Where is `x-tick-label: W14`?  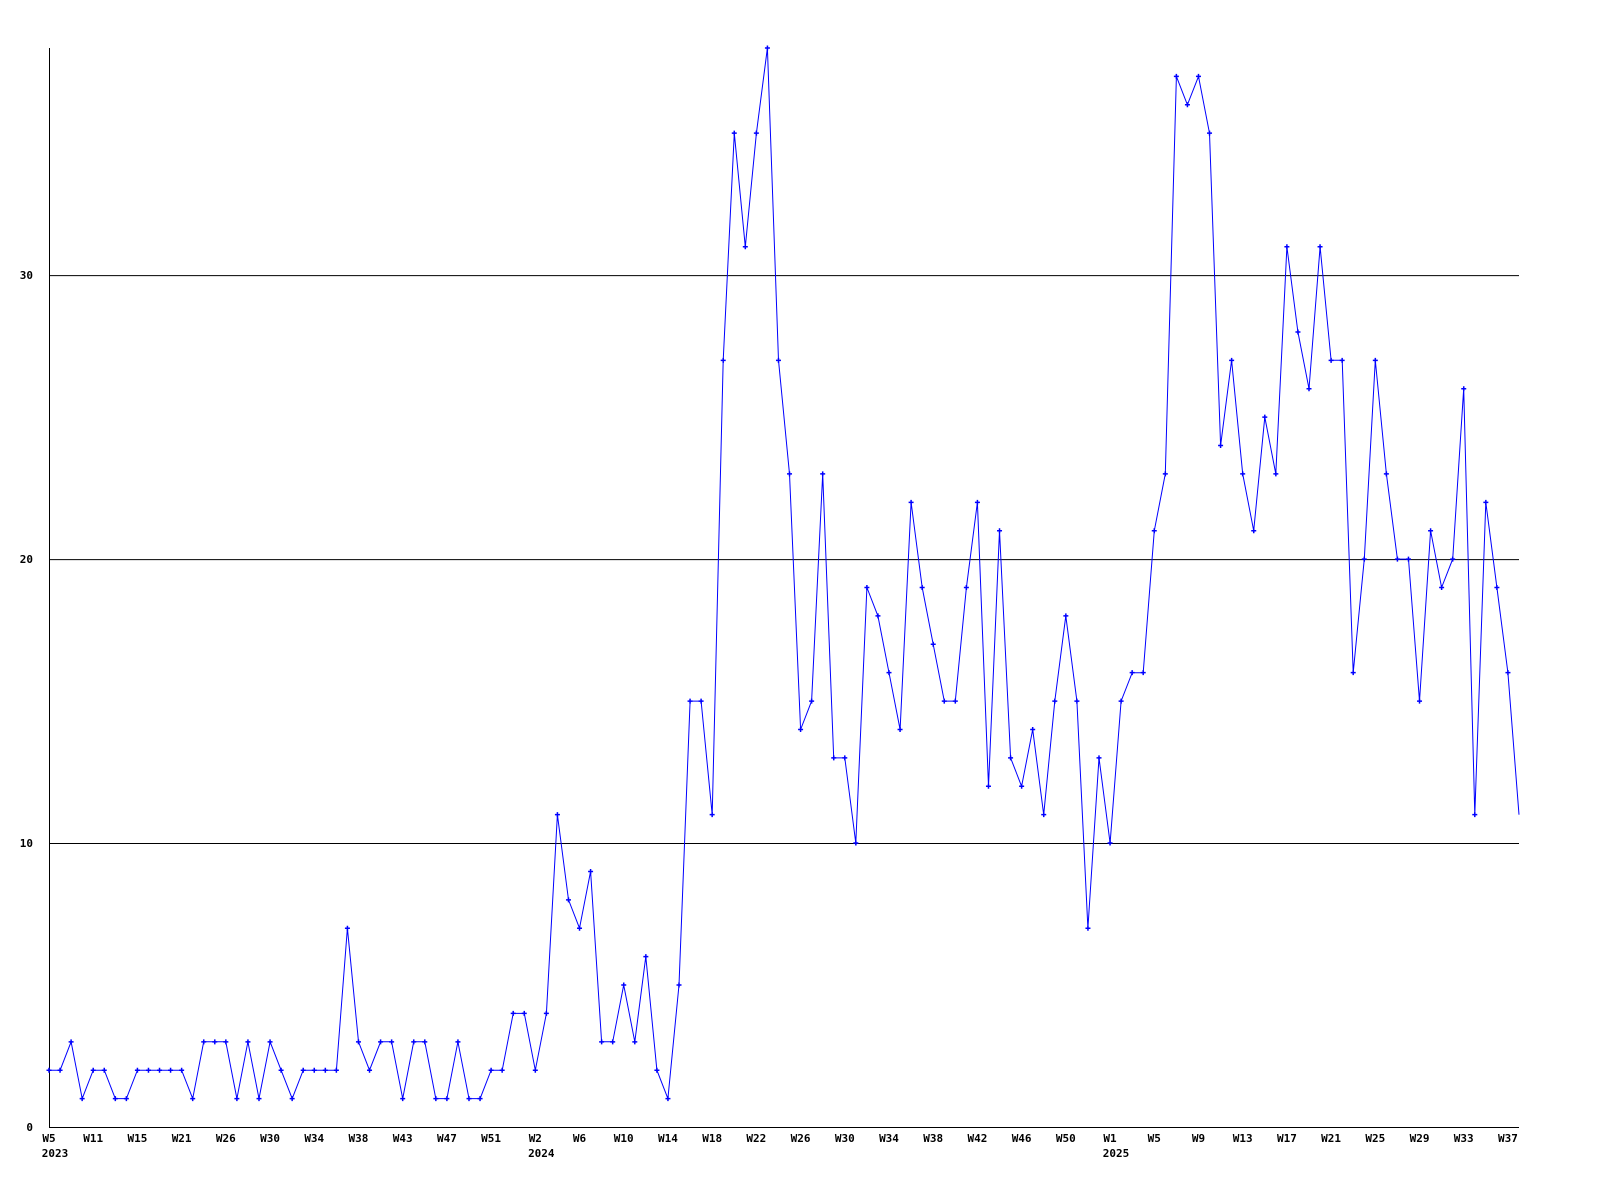
x-tick-label: W14 is located at coordinates (668, 1138).